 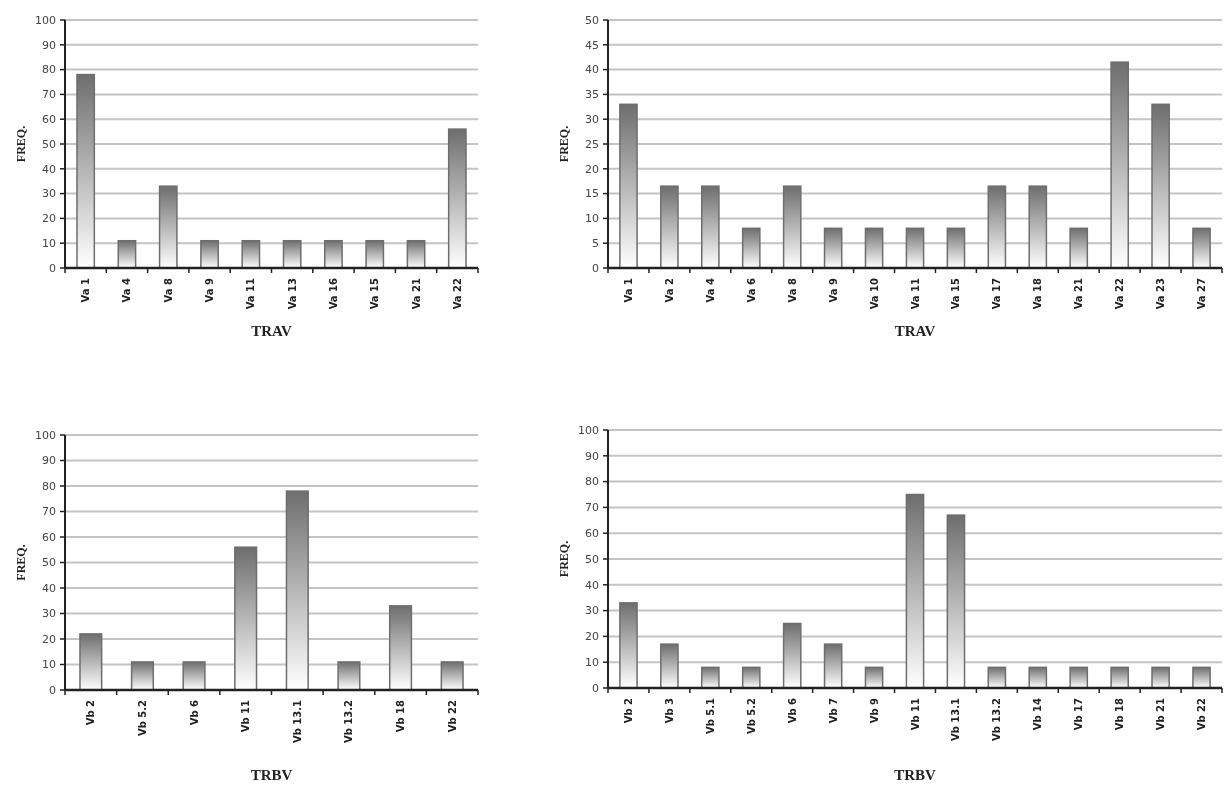 I want to click on x-tick-label: Vb 7, so click(x=833, y=710).